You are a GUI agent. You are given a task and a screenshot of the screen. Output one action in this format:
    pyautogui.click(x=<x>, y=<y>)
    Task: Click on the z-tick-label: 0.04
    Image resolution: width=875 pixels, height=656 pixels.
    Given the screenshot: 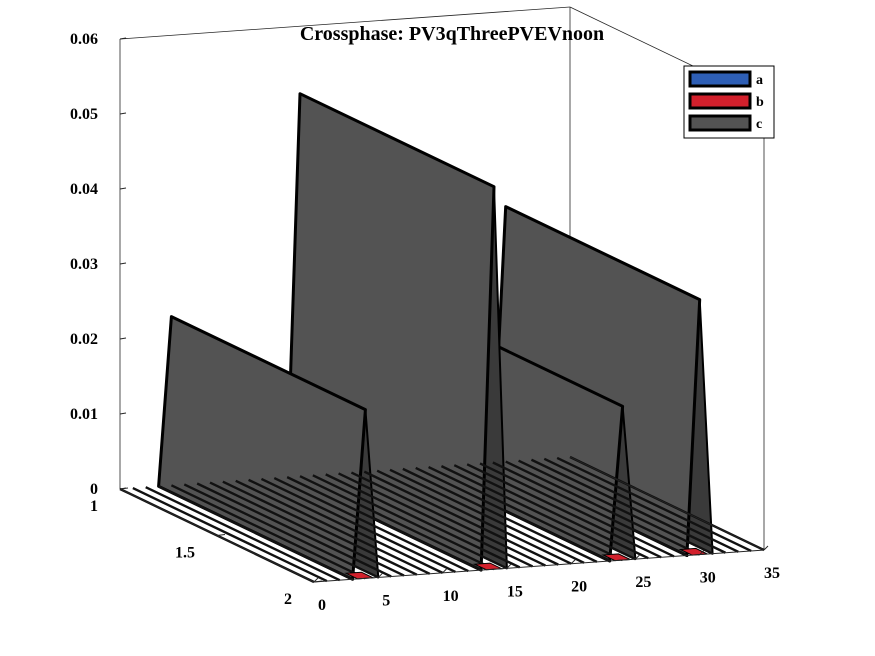 What is the action you would take?
    pyautogui.click(x=84, y=189)
    